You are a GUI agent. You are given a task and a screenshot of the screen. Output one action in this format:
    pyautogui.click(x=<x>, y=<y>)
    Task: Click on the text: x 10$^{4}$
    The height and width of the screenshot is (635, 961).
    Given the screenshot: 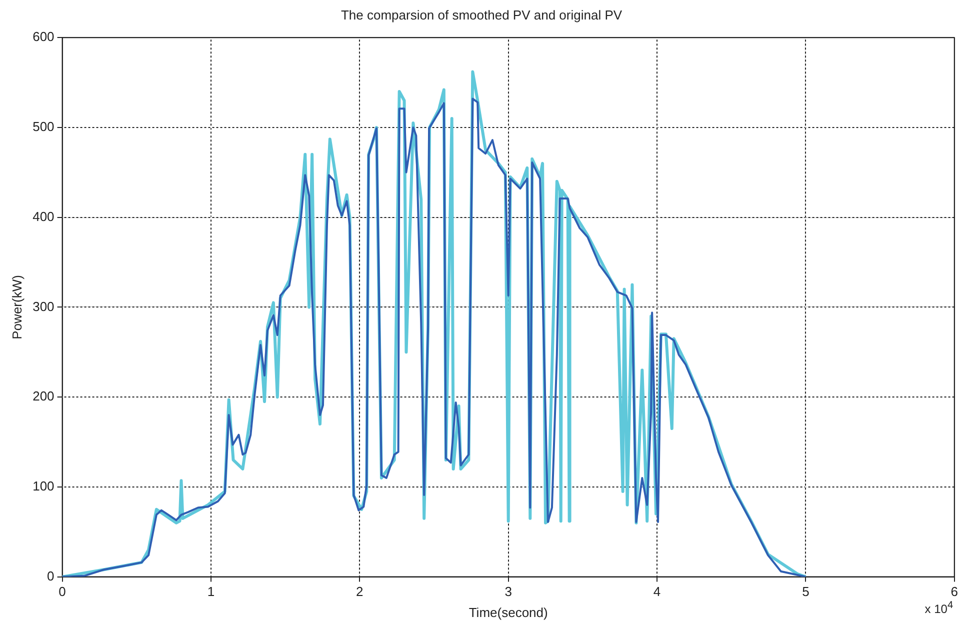 What is the action you would take?
    pyautogui.click(x=938, y=608)
    